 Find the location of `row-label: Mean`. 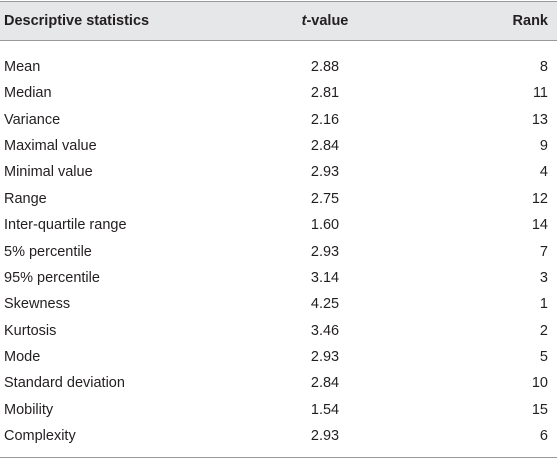

row-label: Mean is located at coordinates (22, 67).